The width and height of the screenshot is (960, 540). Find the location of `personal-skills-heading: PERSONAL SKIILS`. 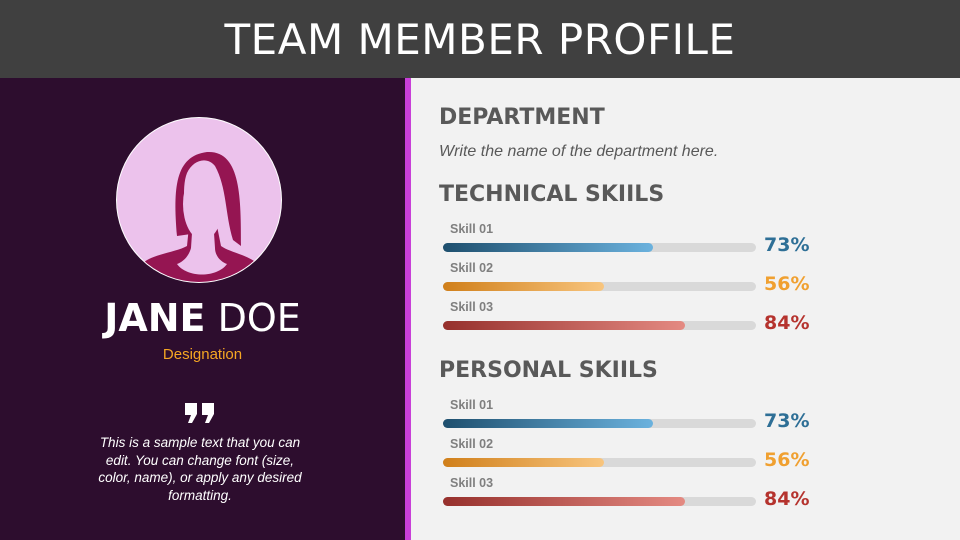

personal-skills-heading: PERSONAL SKIILS is located at coordinates (548, 370).